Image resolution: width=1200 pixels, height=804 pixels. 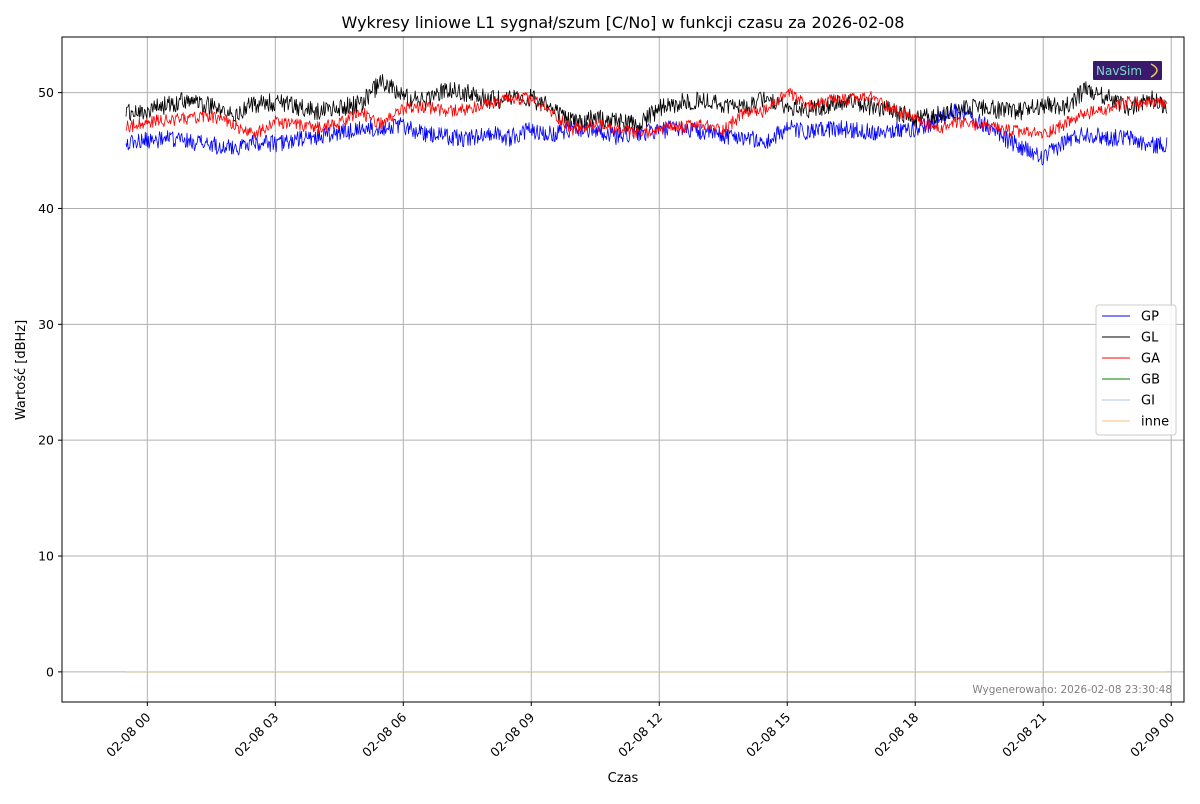 I want to click on logo-arc-icon, so click(x=1154, y=70).